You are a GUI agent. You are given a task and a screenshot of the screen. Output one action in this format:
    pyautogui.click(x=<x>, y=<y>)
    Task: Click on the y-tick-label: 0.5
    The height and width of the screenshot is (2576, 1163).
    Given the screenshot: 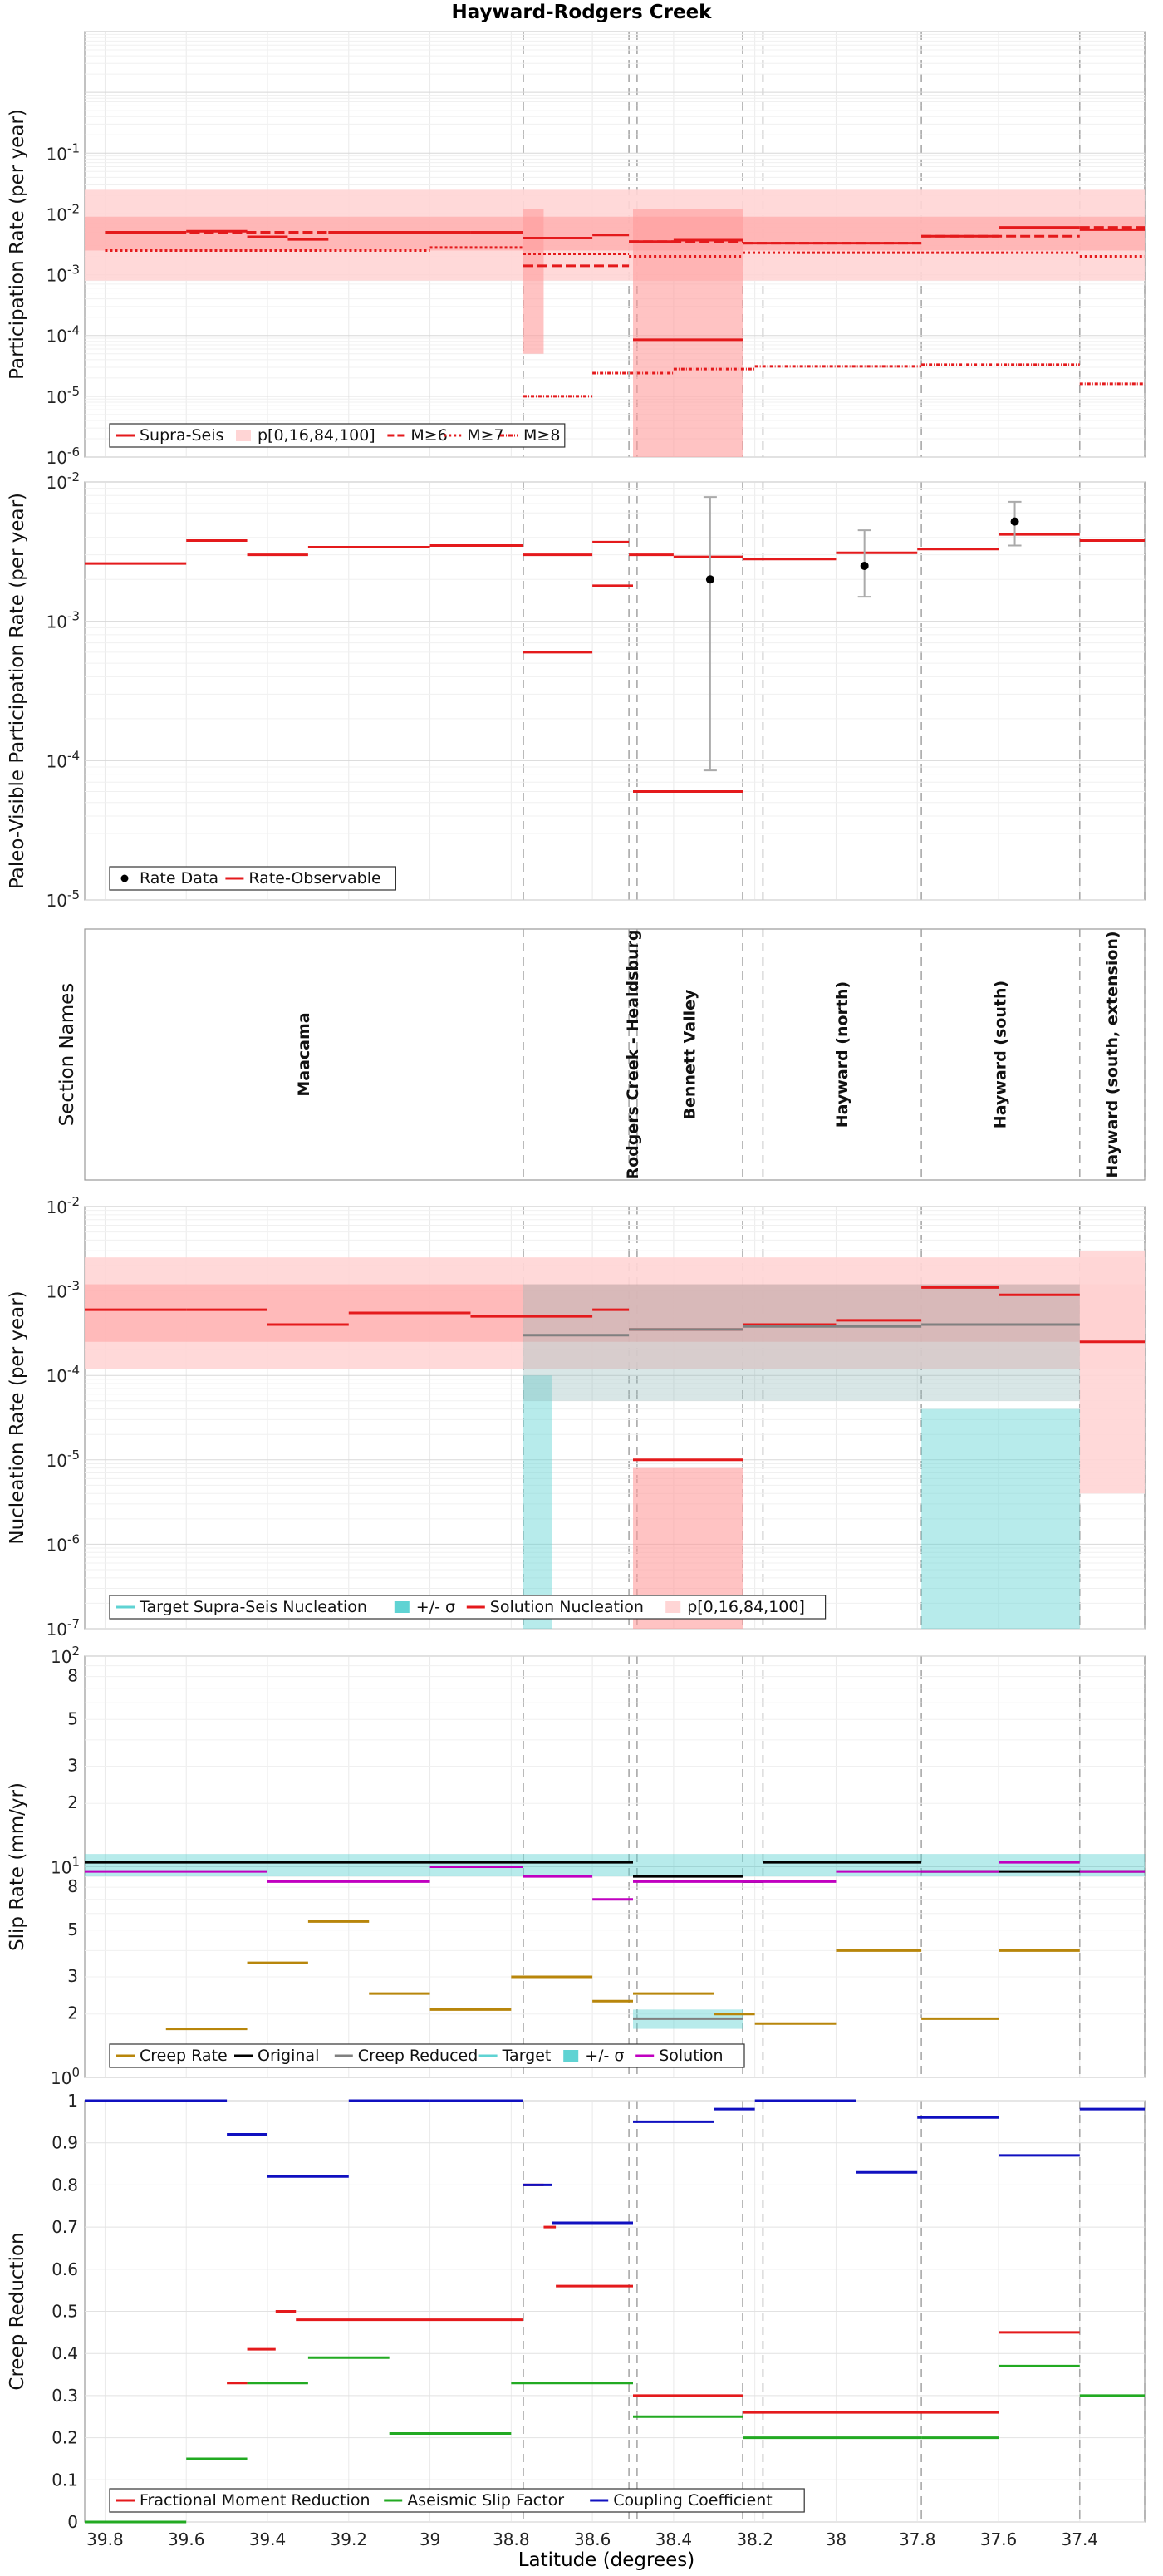 What is the action you would take?
    pyautogui.click(x=65, y=2312)
    